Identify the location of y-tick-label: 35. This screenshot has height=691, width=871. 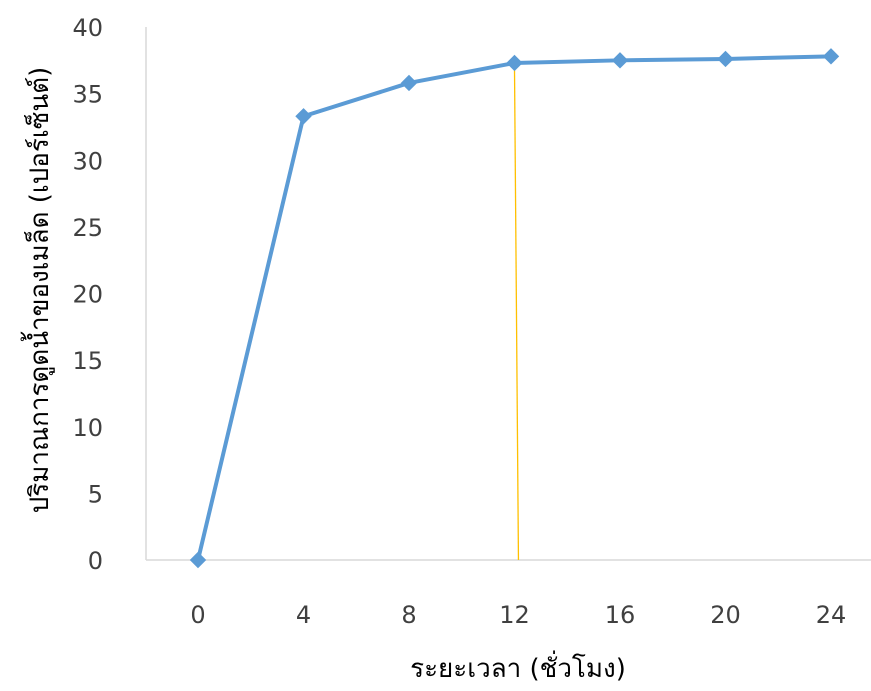
(87, 95).